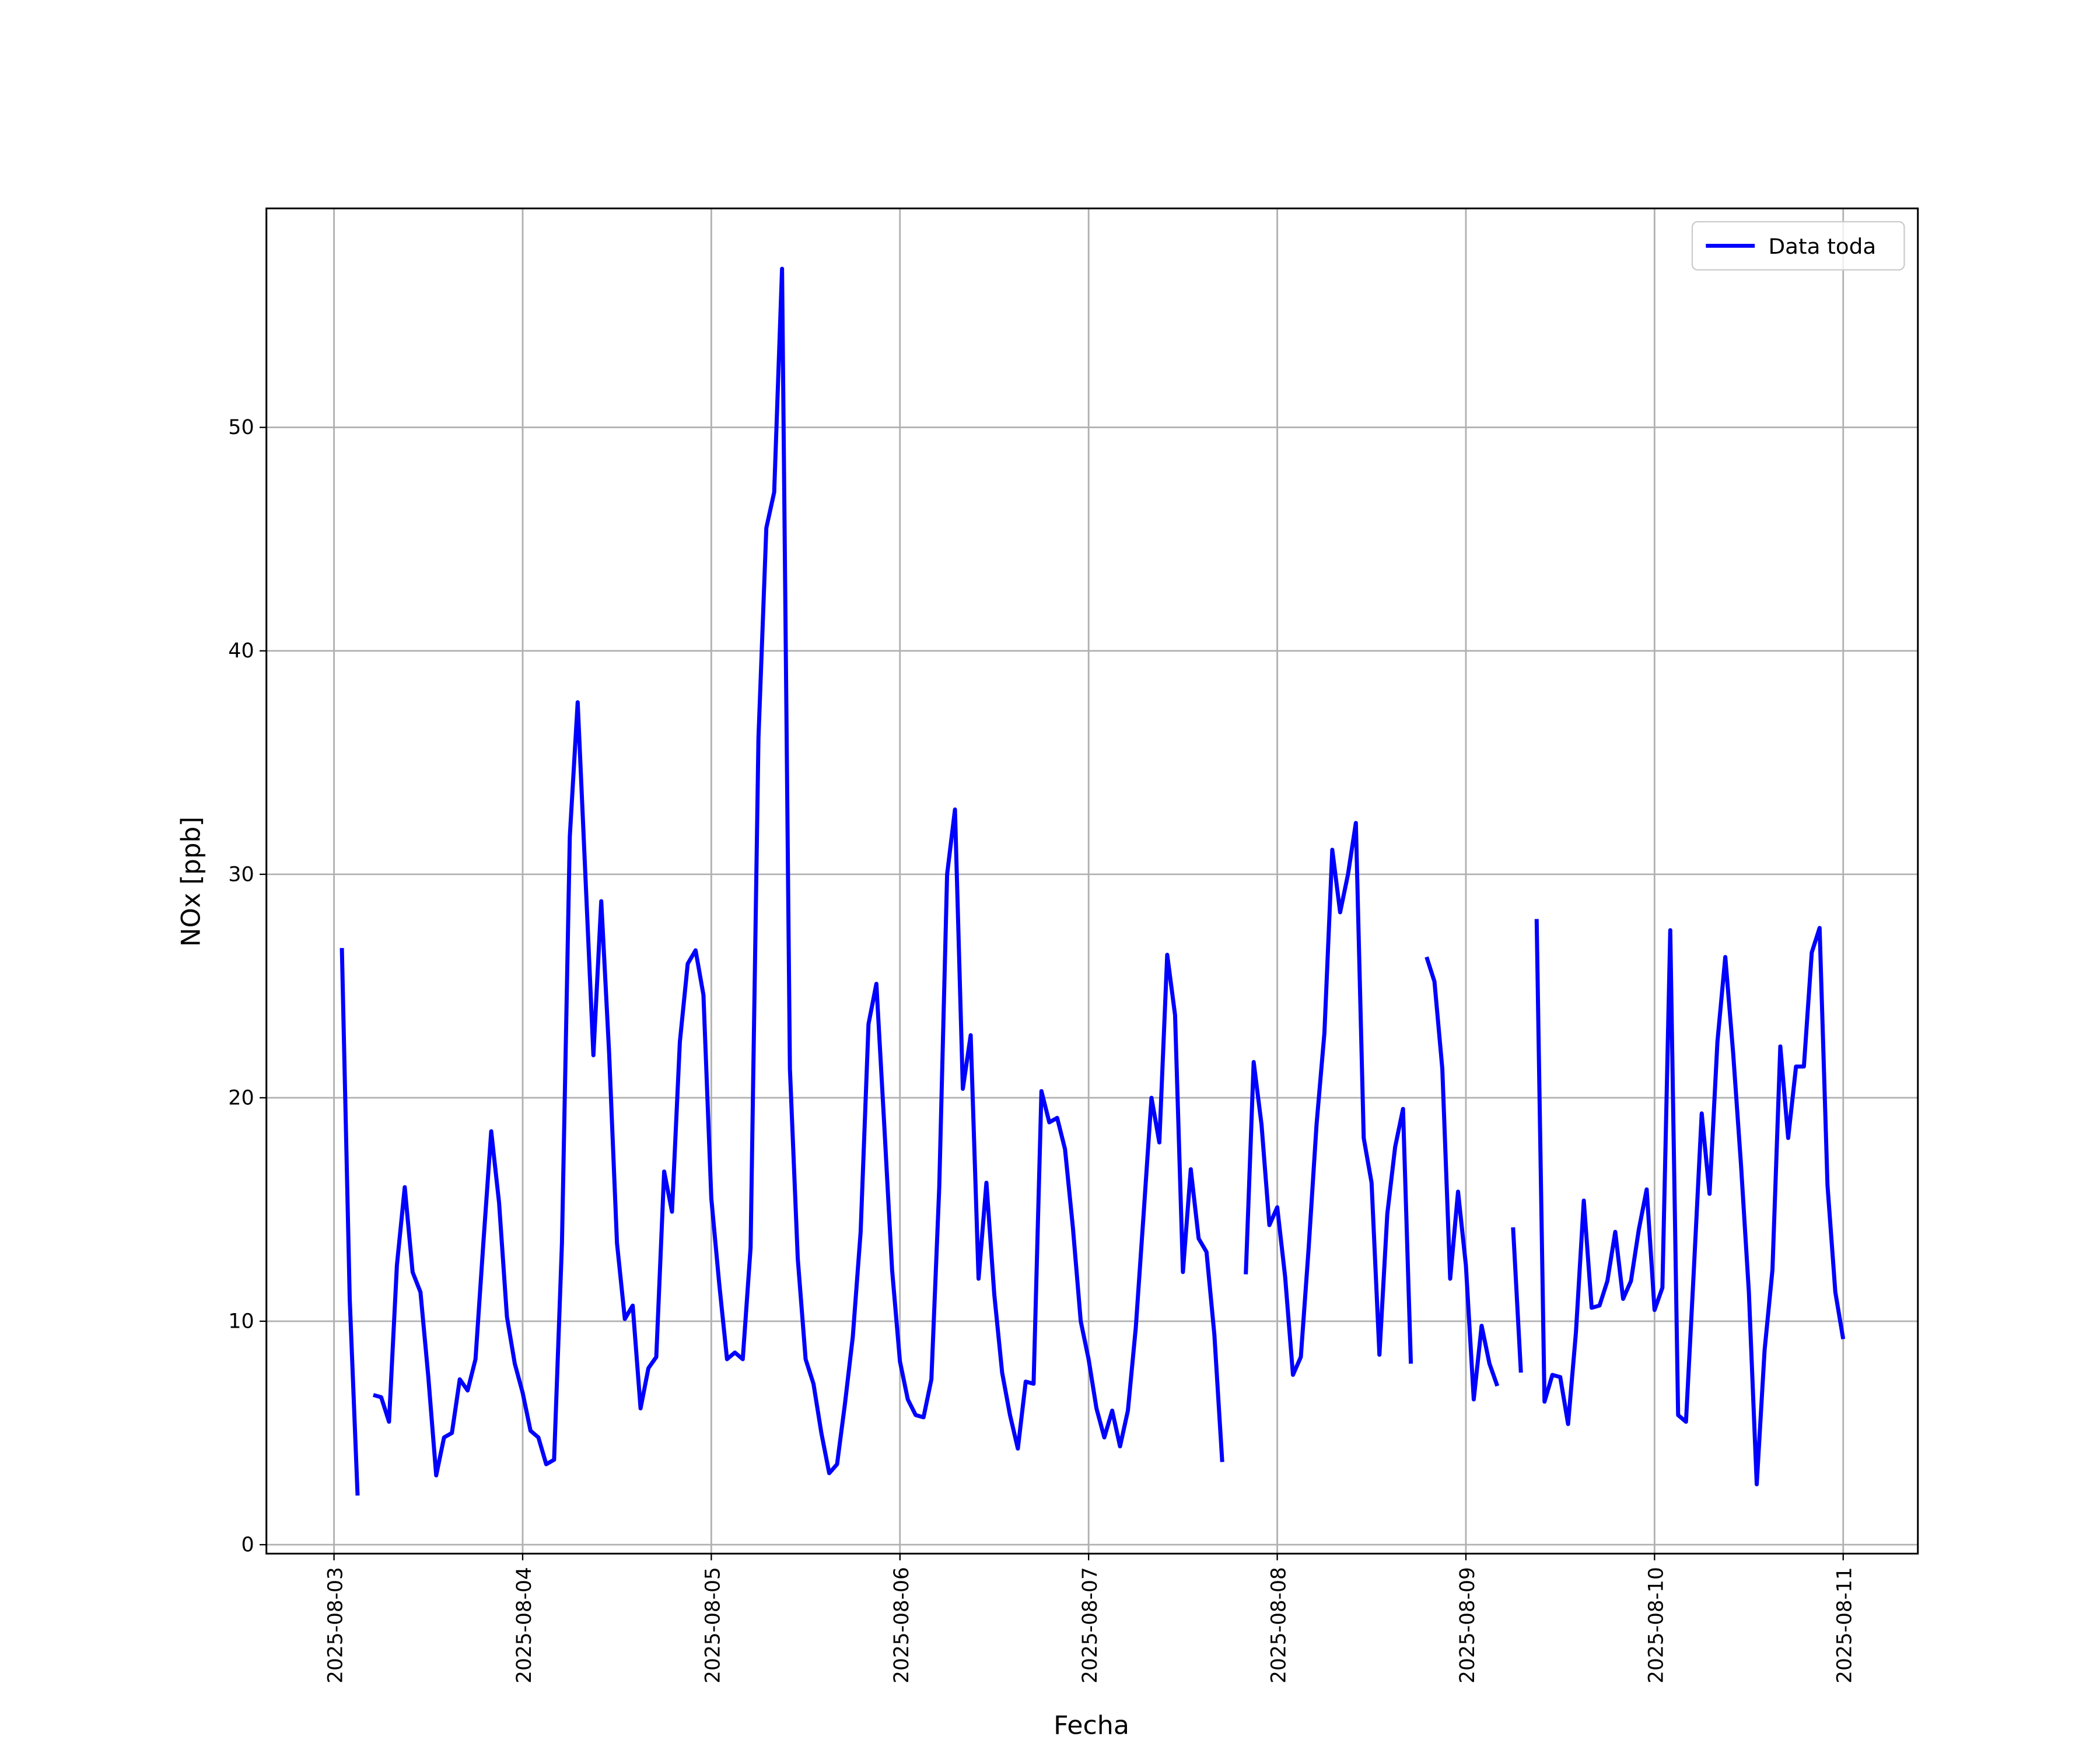 This screenshot has width=2100, height=1750. Describe the element at coordinates (241, 651) in the screenshot. I see `y-tick-label: 40` at that location.